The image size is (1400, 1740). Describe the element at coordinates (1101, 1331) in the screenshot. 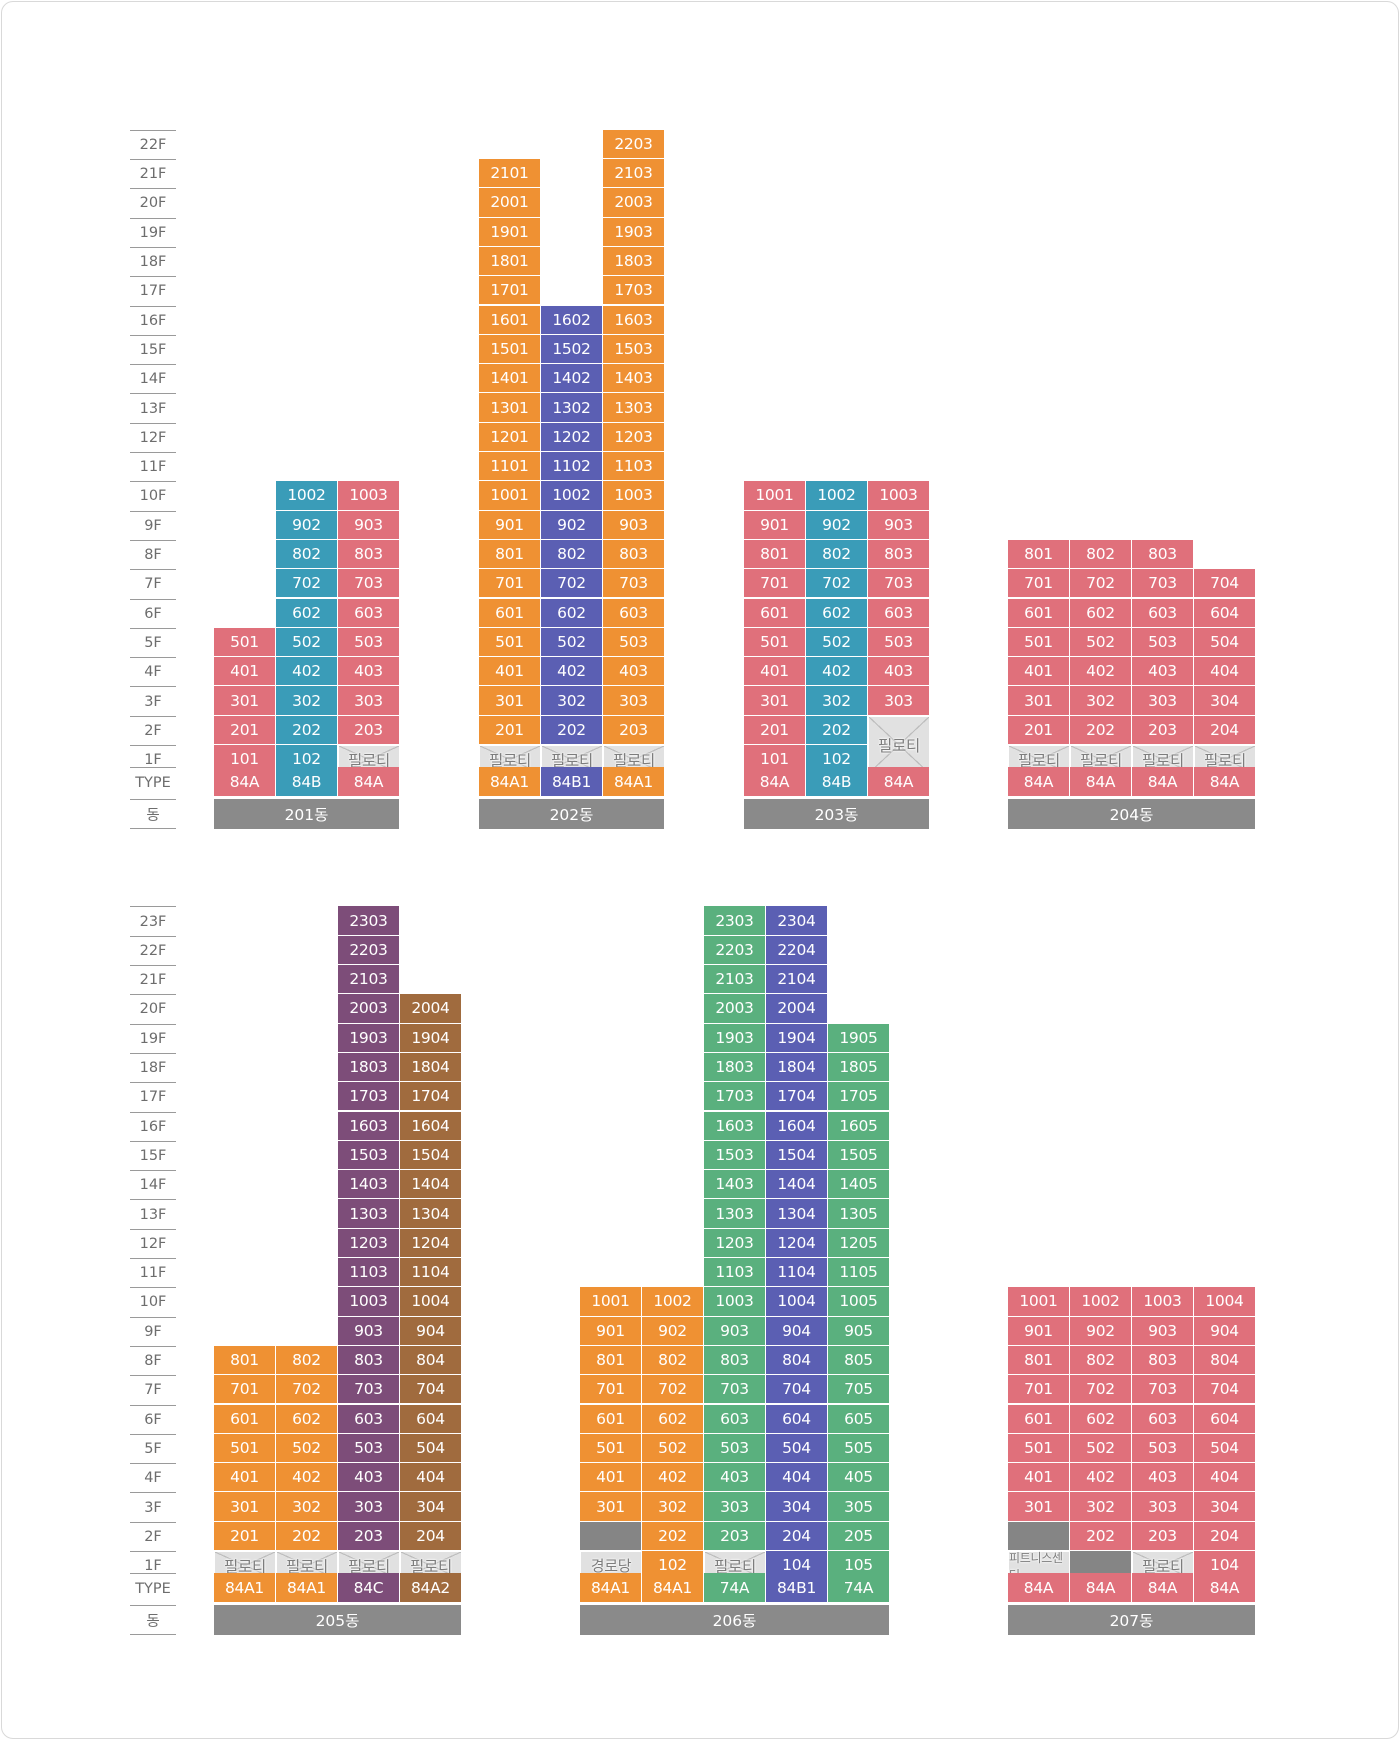

I see `unit-cell: 902` at that location.